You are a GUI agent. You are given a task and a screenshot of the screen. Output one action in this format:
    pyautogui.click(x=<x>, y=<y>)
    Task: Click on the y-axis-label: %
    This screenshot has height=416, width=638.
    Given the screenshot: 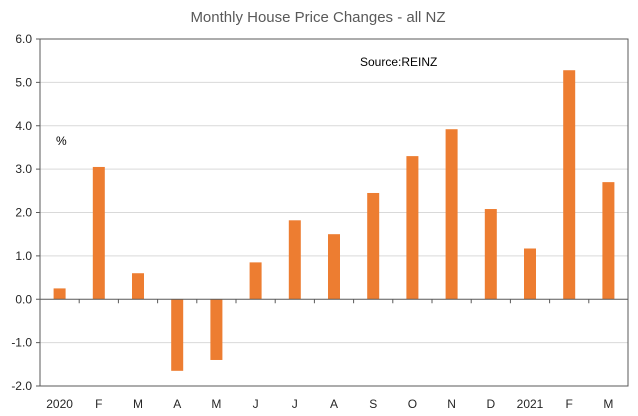 What is the action you would take?
    pyautogui.click(x=61, y=141)
    